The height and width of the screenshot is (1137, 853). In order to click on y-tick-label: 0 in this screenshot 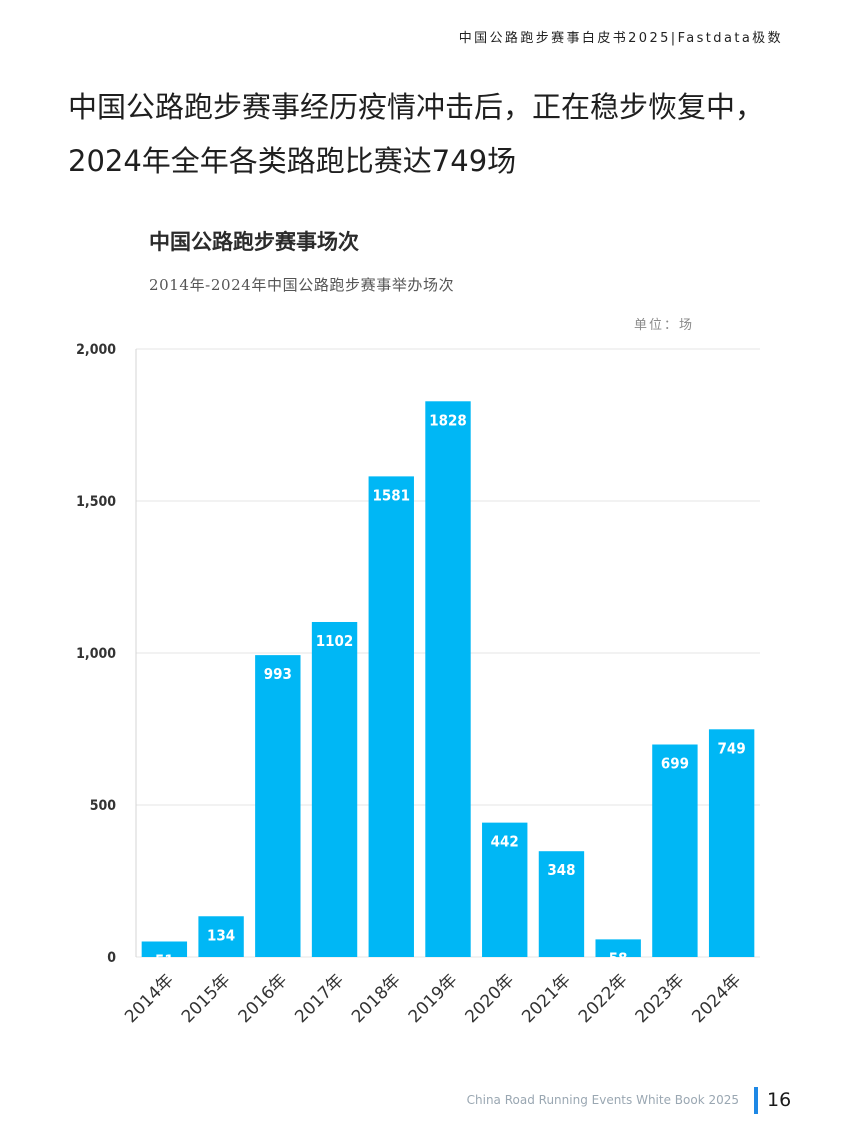, I will do `click(111, 958)`.